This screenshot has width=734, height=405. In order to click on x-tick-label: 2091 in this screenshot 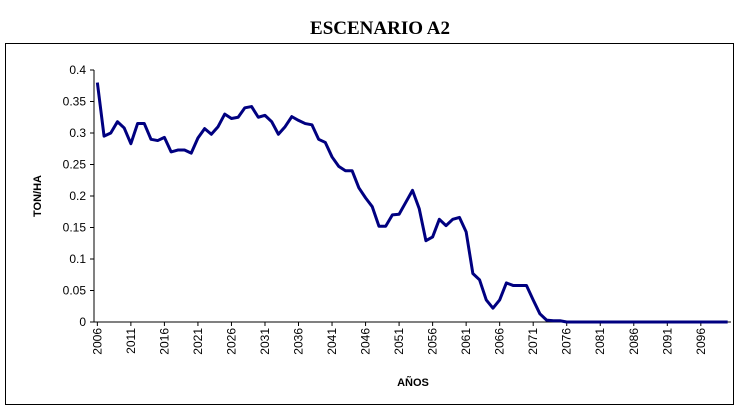, I will do `click(667, 341)`.